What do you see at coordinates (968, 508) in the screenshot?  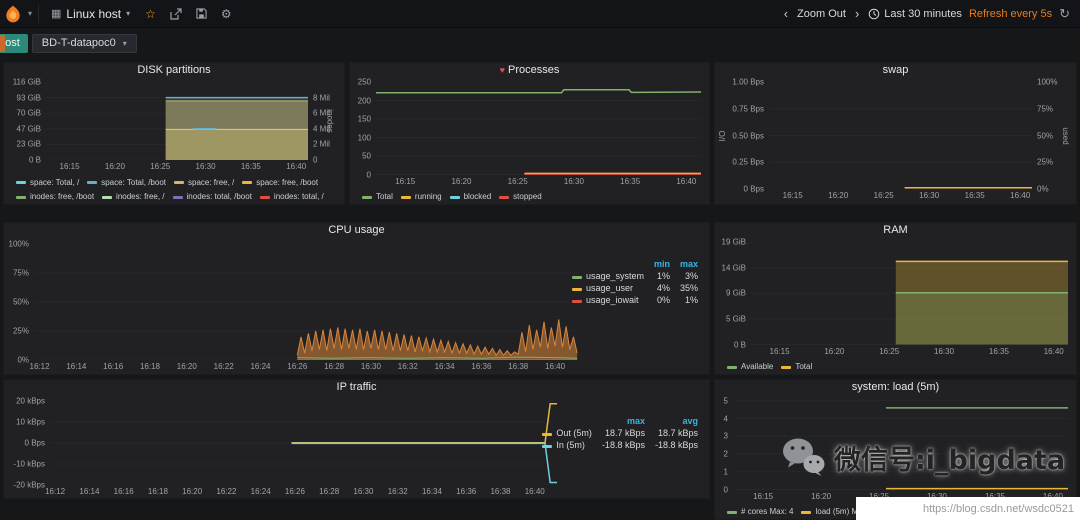 I see `source-url-strip: https://blog.csdn.net/wsdc0521` at bounding box center [968, 508].